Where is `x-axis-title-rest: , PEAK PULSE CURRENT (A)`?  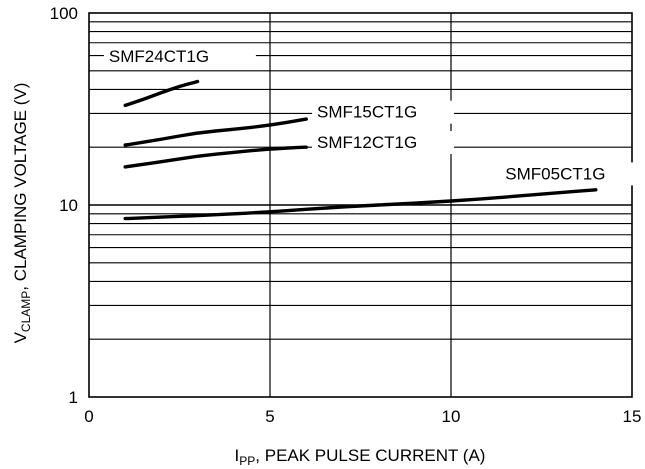 x-axis-title-rest: , PEAK PULSE CURRENT (A) is located at coordinates (370, 455).